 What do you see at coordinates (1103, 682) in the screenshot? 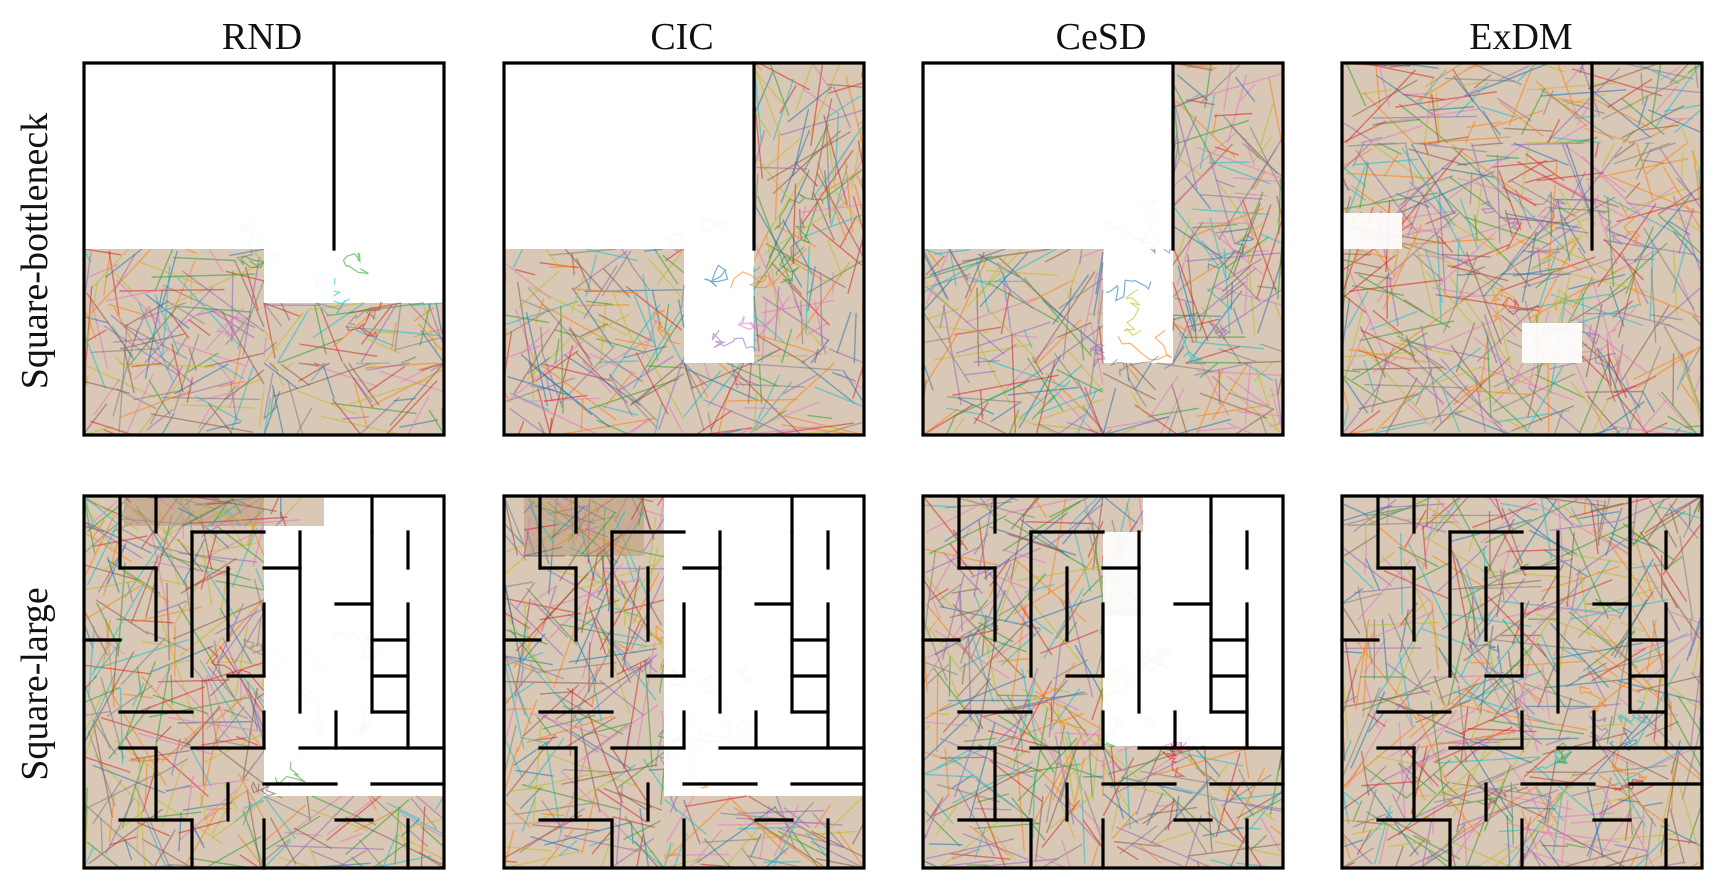
I see `panel-cesd-square-large` at bounding box center [1103, 682].